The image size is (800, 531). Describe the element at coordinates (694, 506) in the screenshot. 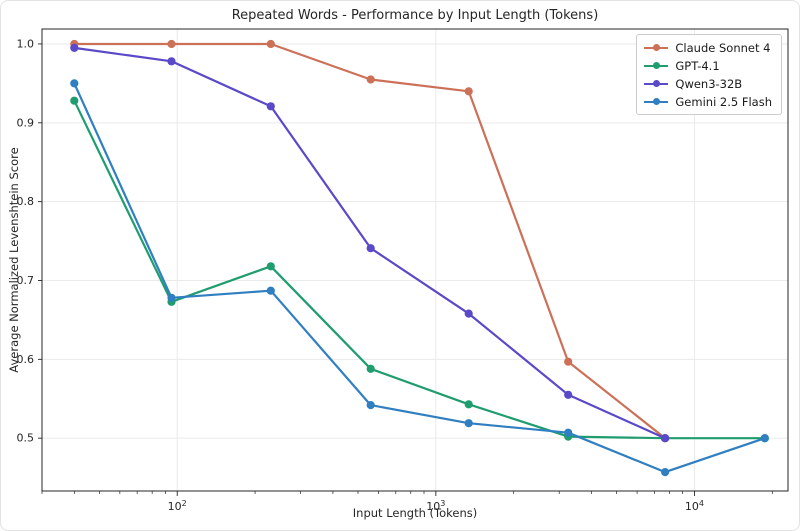

I see `x-tick-label: 10⁴` at that location.